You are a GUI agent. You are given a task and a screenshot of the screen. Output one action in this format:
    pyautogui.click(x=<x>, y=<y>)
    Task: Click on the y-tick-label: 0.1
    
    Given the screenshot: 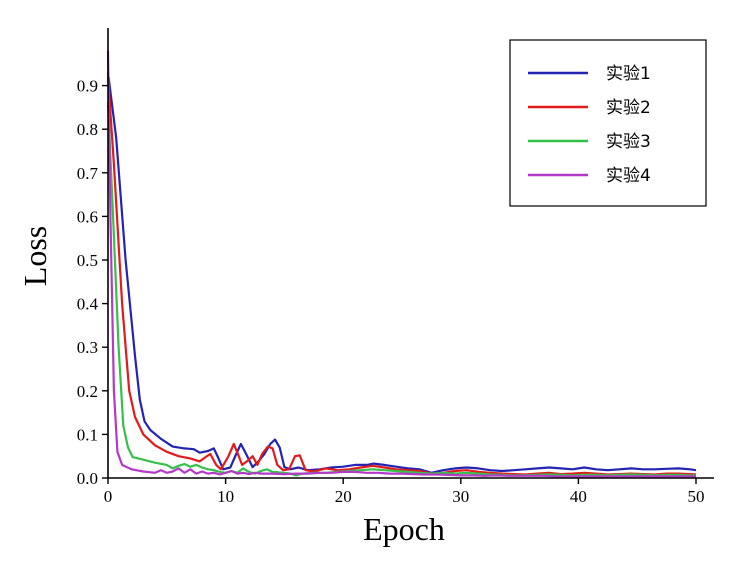 What is the action you would take?
    pyautogui.click(x=87, y=434)
    